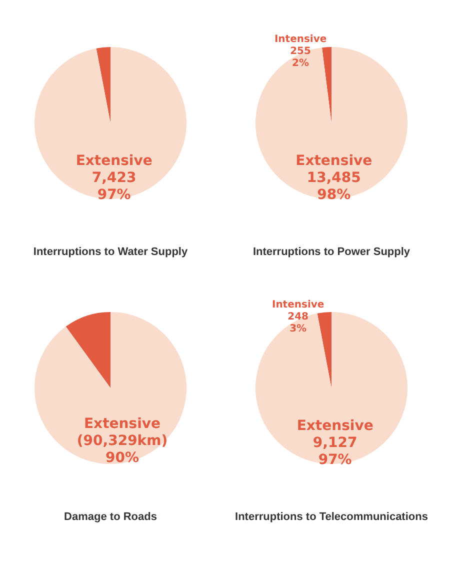 This screenshot has height=563, width=450. What do you see at coordinates (110, 517) in the screenshot?
I see `text: Damage to Roads` at bounding box center [110, 517].